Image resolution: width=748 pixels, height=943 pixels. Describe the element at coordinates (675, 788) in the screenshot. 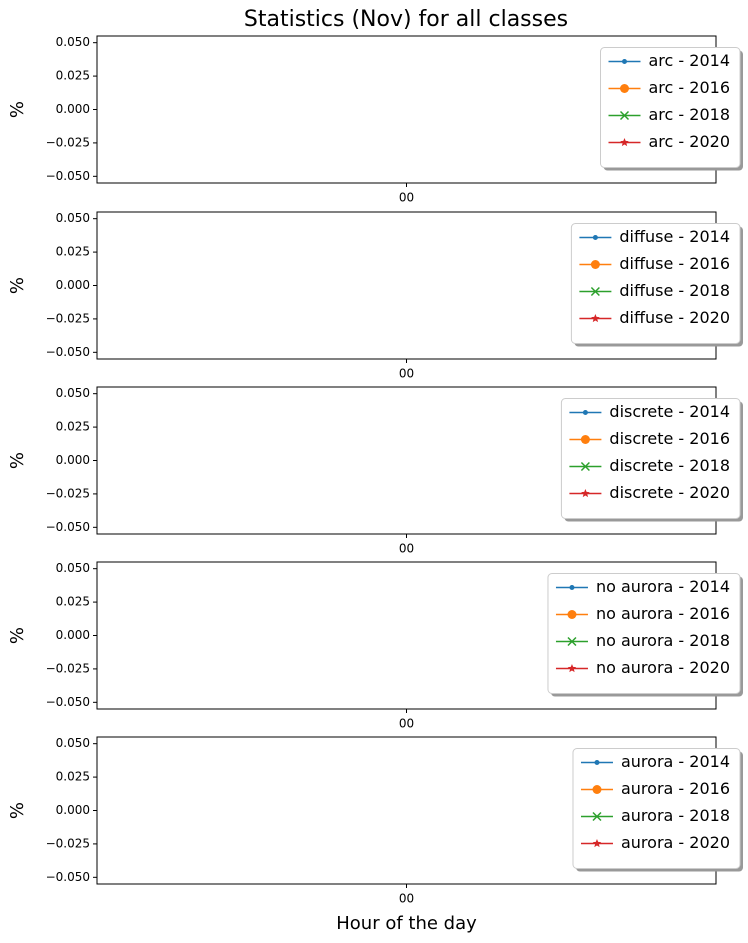

I see `legend-label: aurora - 2016` at that location.